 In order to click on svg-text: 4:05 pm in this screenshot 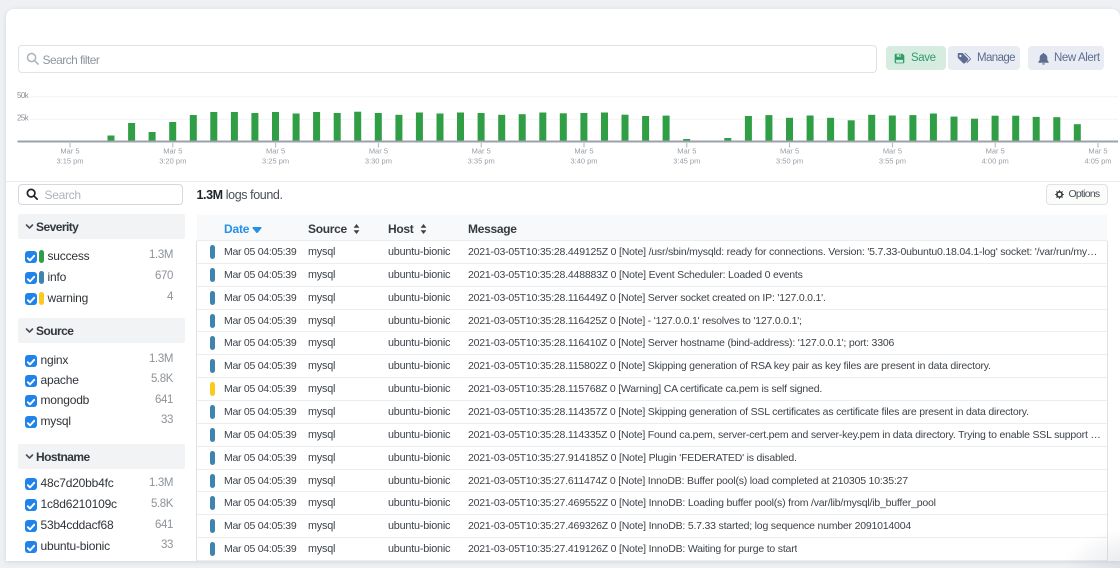, I will do `click(1097, 161)`.